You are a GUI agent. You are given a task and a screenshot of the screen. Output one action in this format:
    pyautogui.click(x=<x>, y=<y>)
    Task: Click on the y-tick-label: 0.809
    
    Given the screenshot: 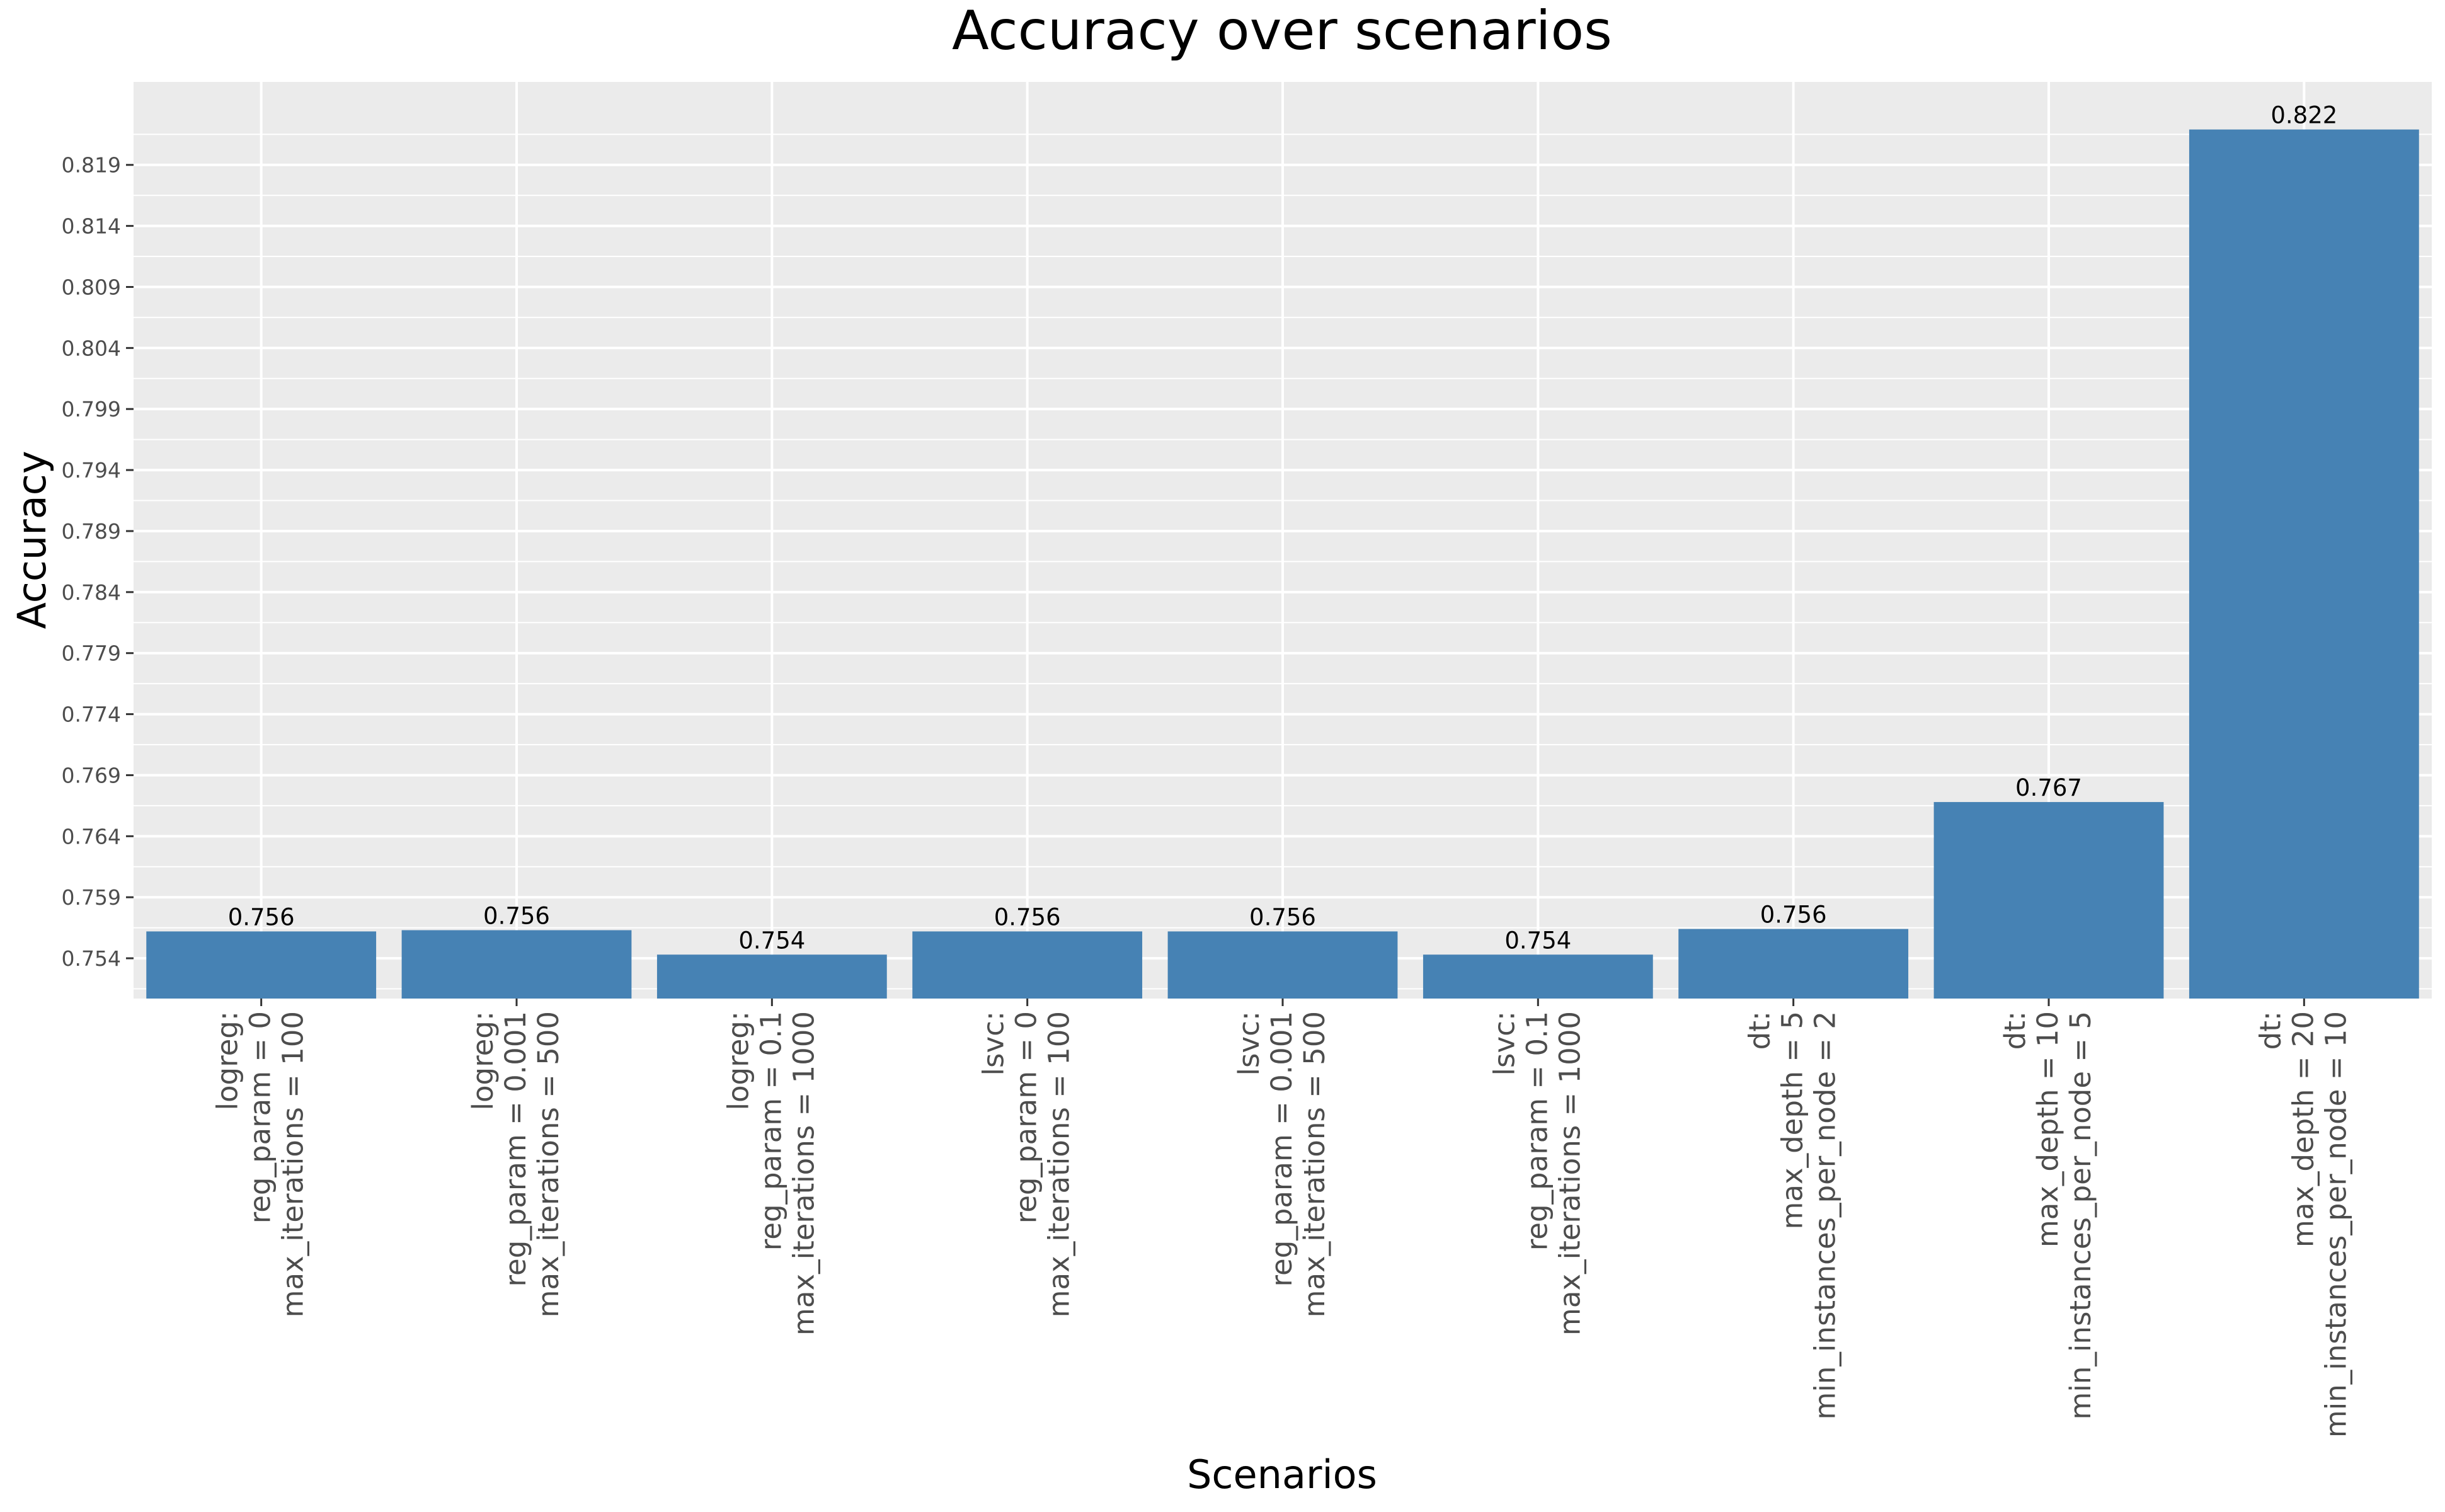 What is the action you would take?
    pyautogui.click(x=92, y=287)
    